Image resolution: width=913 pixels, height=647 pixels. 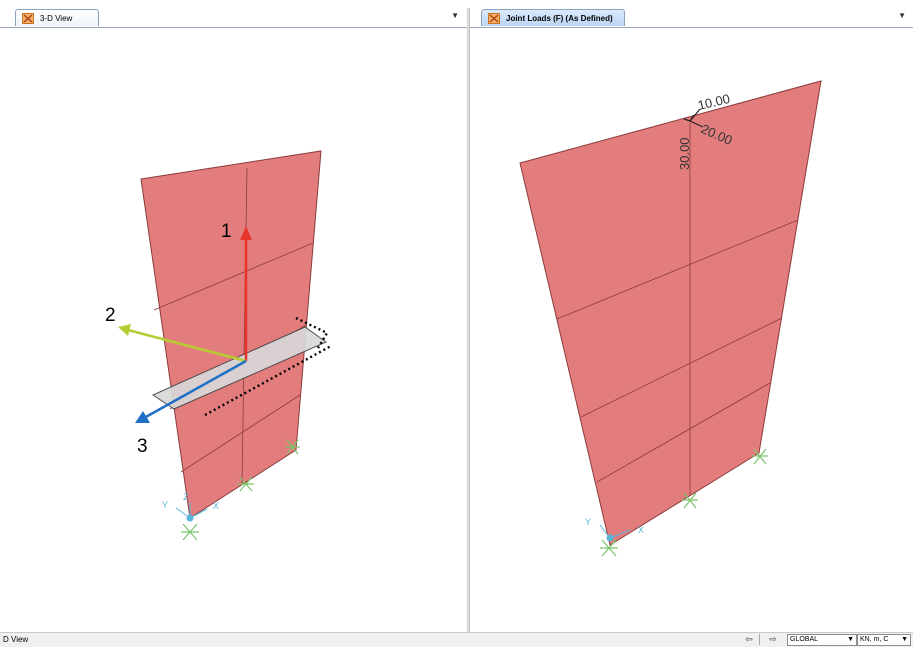 I want to click on tab-3d-view-label: 3-D View, so click(x=56, y=18).